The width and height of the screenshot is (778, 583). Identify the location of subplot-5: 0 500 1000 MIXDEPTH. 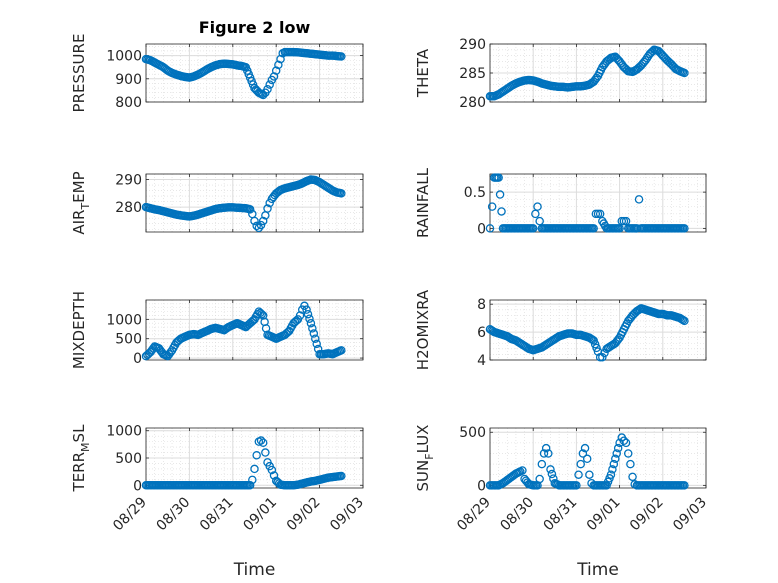
(217, 330).